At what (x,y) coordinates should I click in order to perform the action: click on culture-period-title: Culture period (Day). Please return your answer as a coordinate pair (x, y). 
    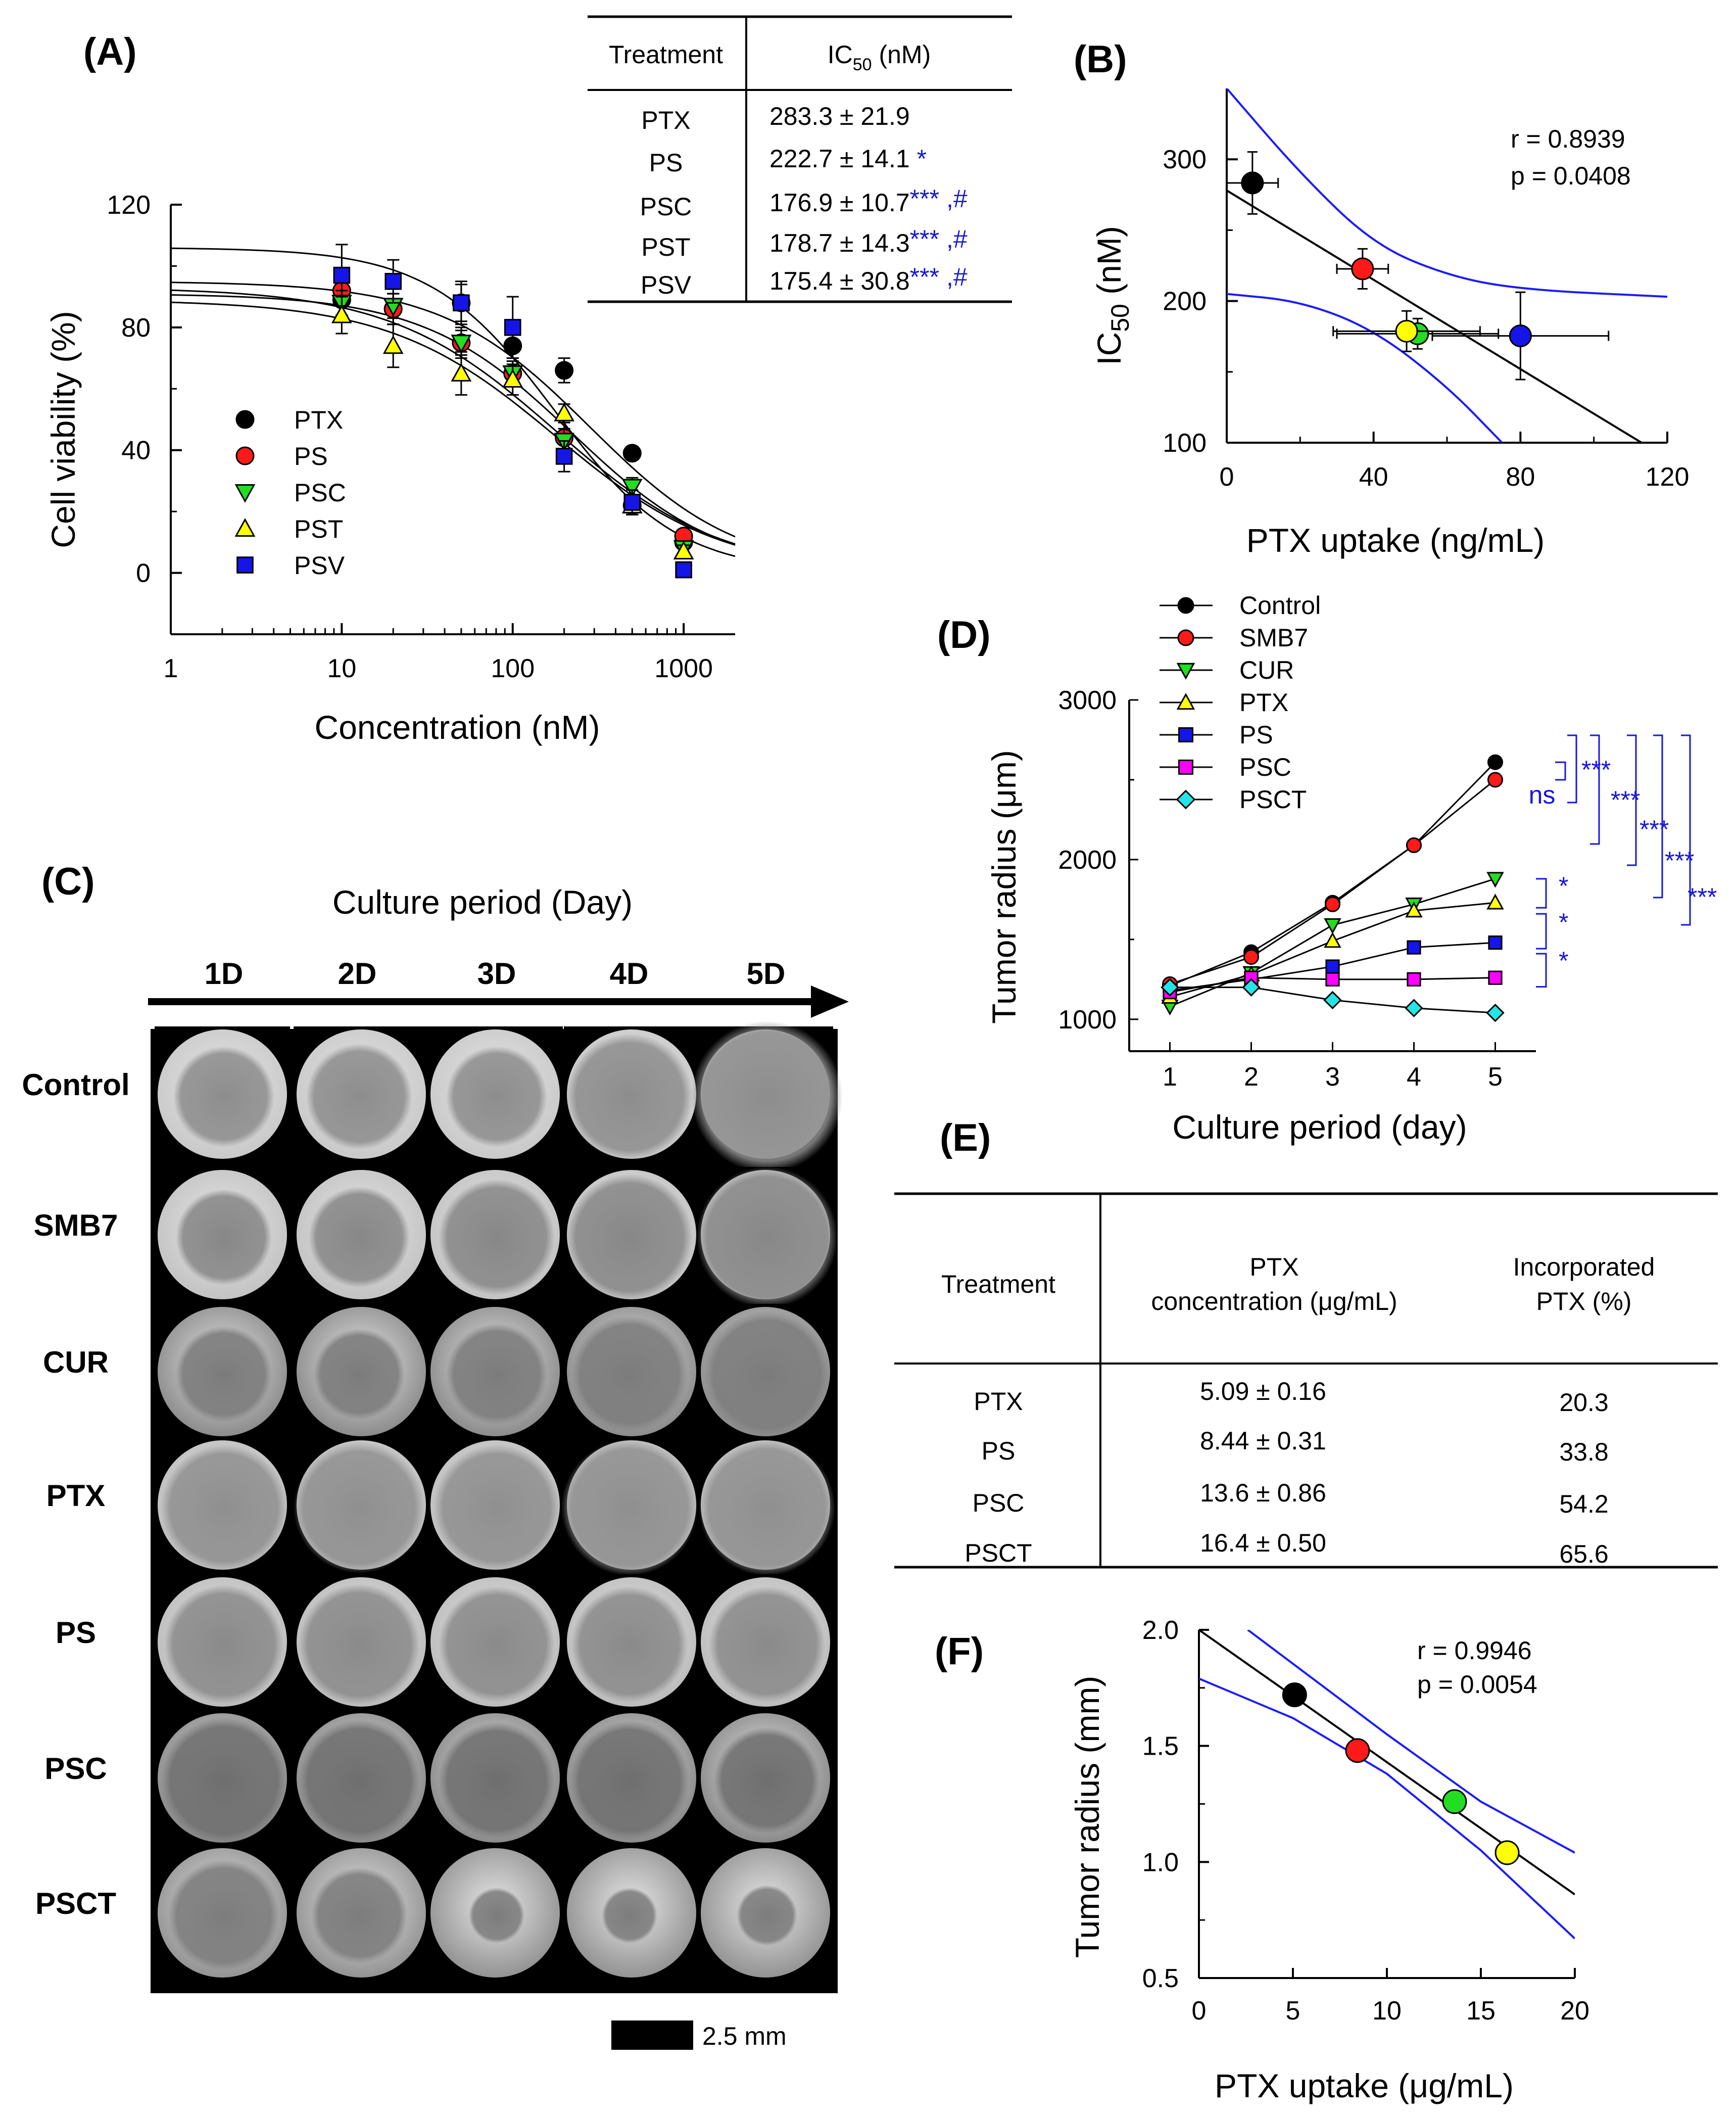
    Looking at the image, I should click on (482, 902).